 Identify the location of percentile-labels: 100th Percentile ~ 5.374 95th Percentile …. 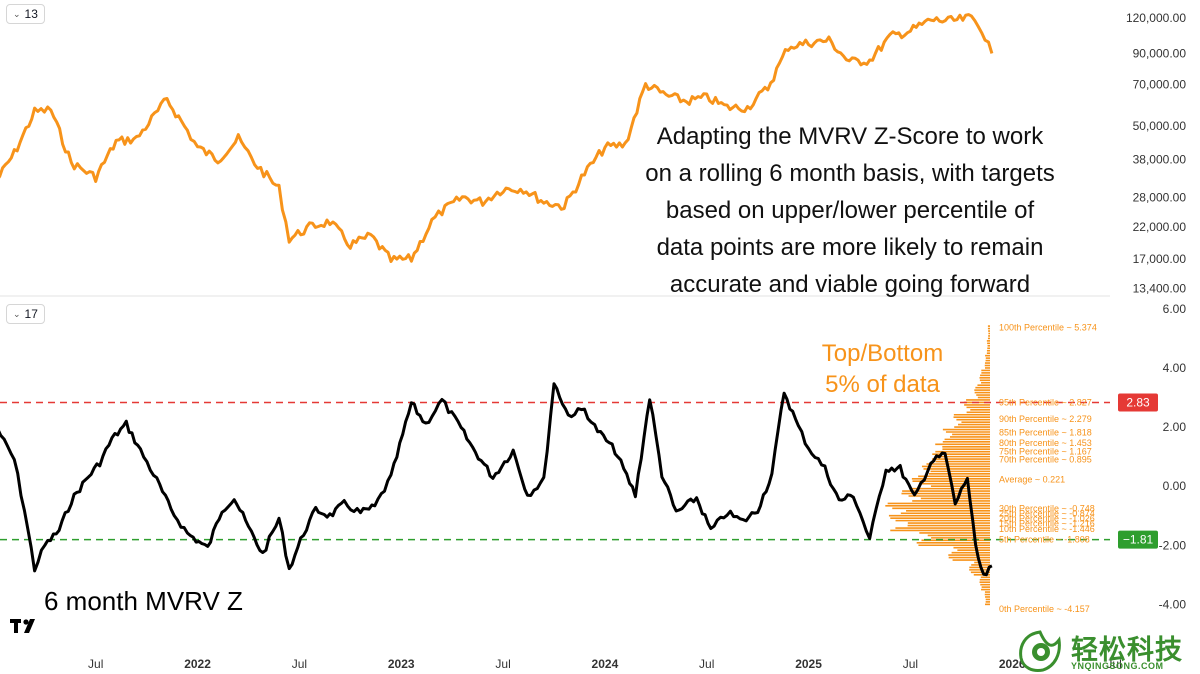
(1048, 468).